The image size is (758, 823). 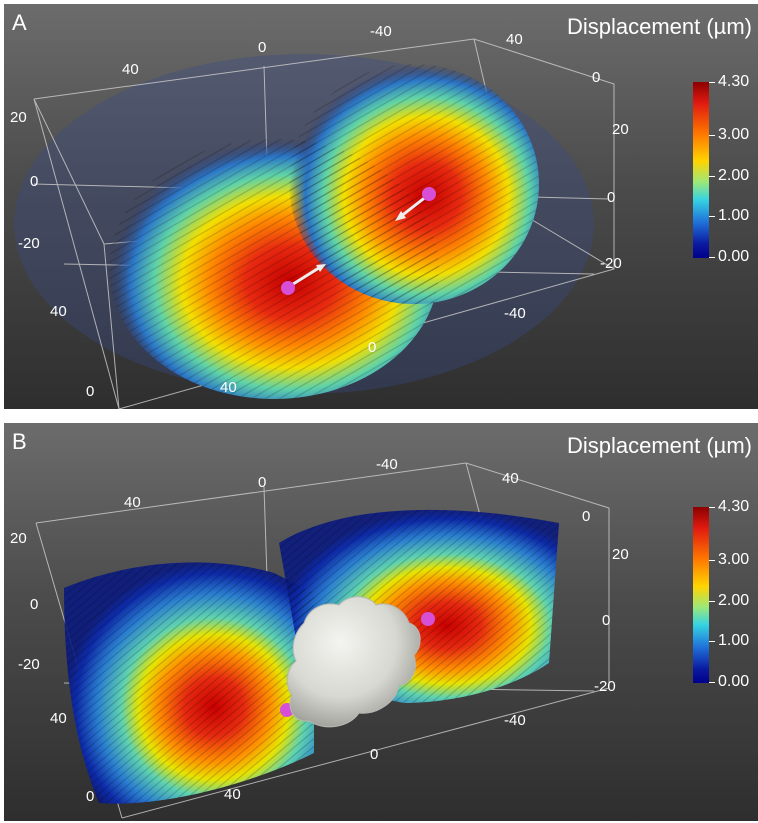 What do you see at coordinates (306, 276) in the screenshot?
I see `bead-arrow-left` at bounding box center [306, 276].